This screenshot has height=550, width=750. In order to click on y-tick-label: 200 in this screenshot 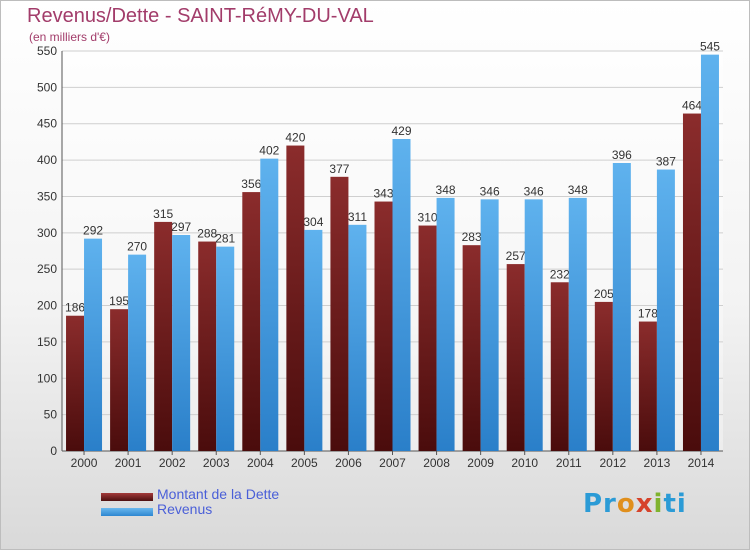, I will do `click(47, 306)`.